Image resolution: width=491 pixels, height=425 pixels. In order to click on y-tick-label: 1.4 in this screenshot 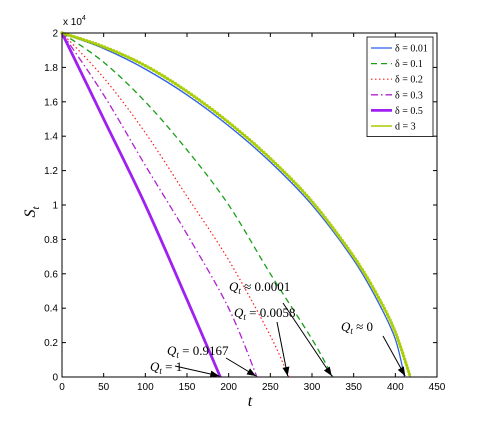, I will do `click(51, 137)`.